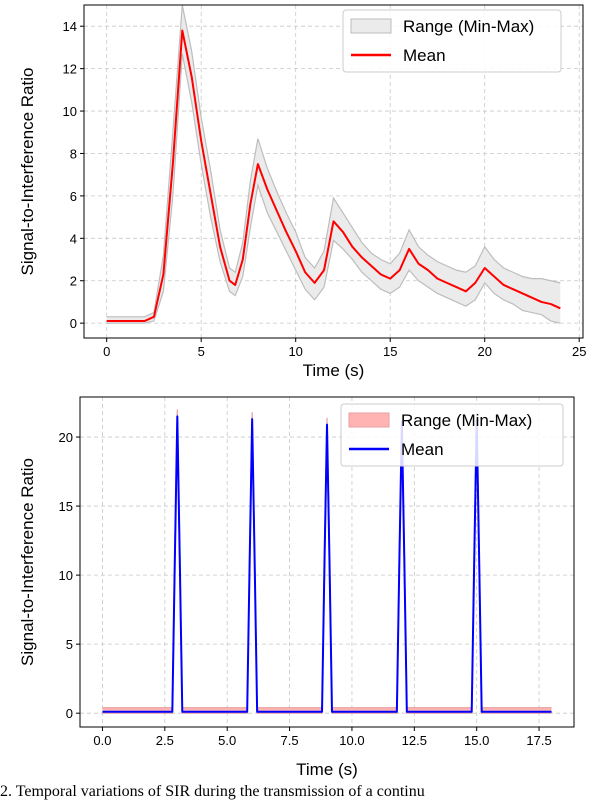 The image size is (598, 800). I want to click on y-tick-label: 5, so click(69, 644).